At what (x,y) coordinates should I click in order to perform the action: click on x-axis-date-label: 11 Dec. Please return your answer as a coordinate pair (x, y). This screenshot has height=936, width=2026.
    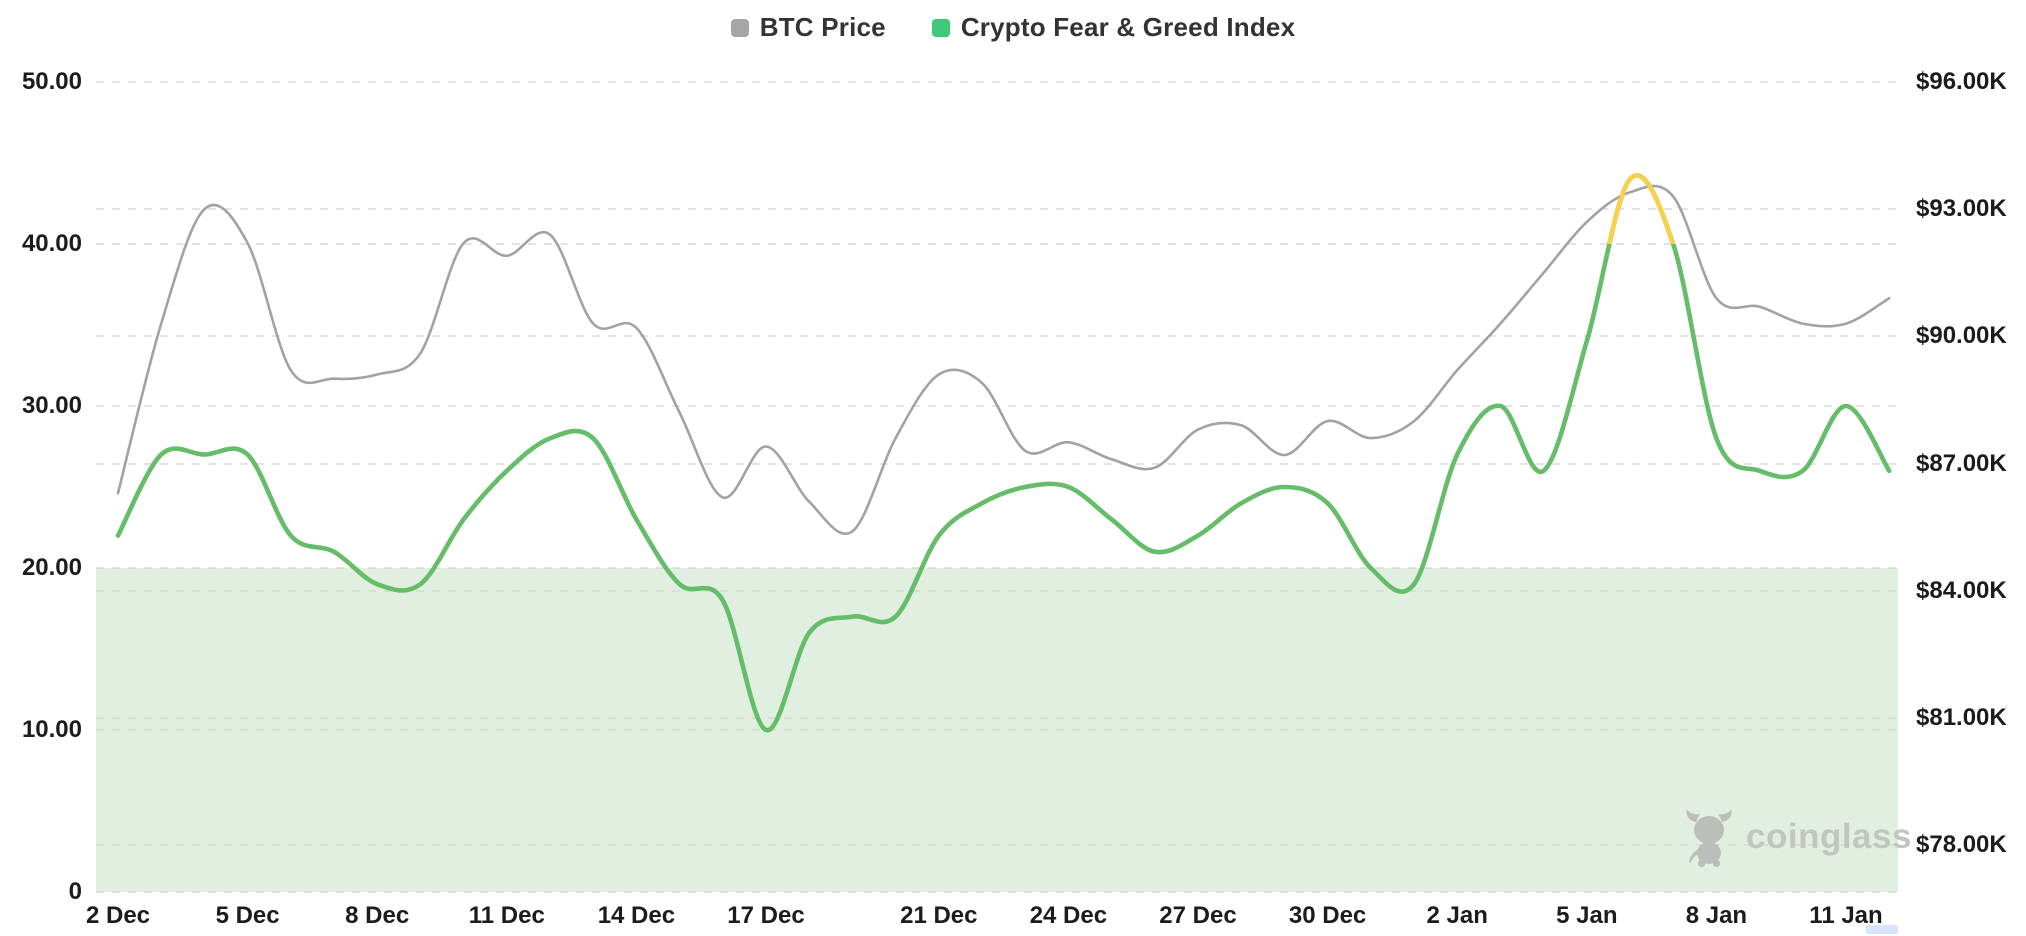
    Looking at the image, I should click on (506, 915).